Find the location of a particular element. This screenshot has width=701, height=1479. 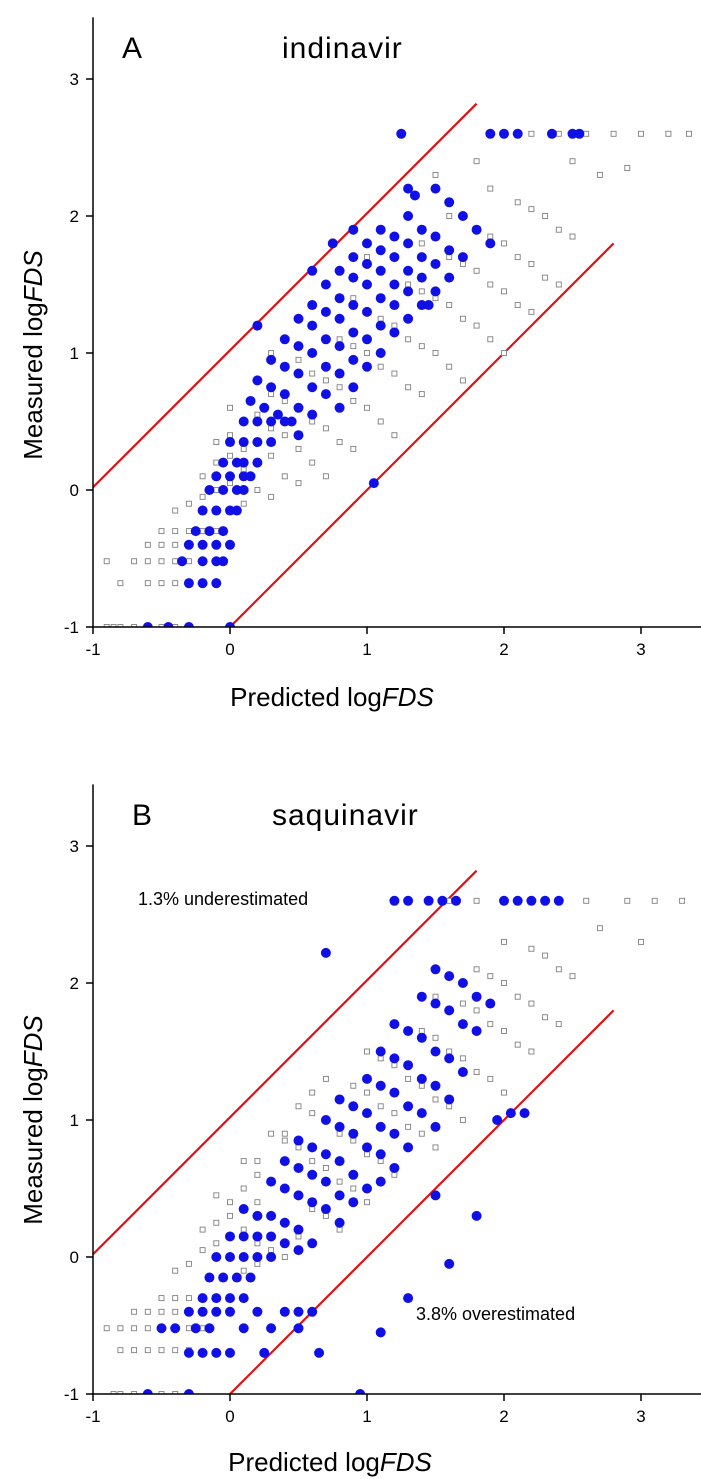

panel-a-bound-line-lower is located at coordinates (422, 434).